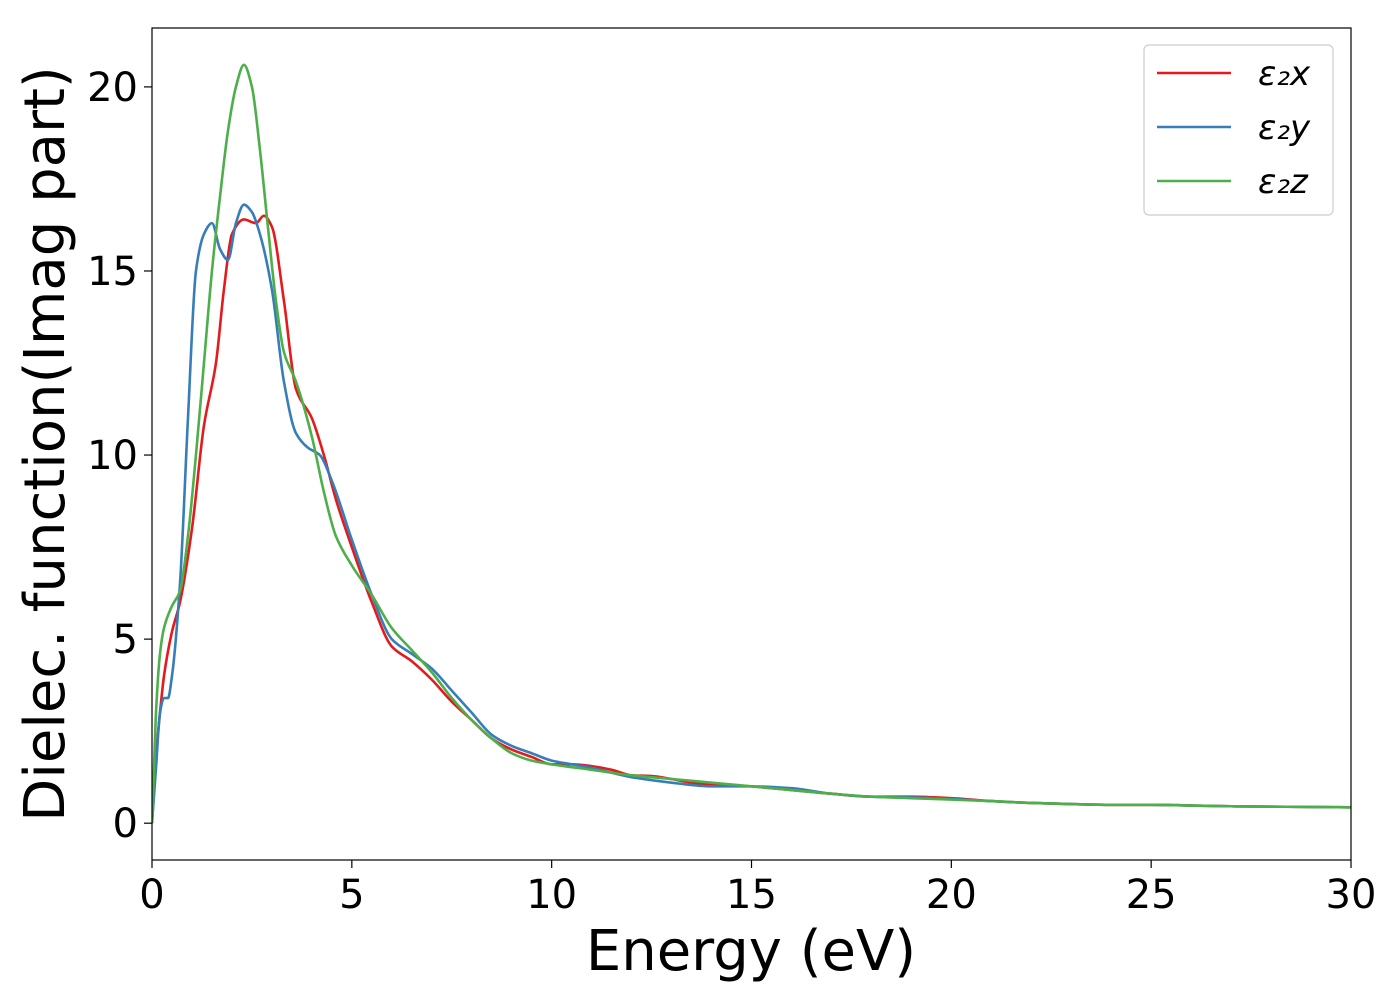  Describe the element at coordinates (1351, 895) in the screenshot. I see `x-tick-label: 30` at that location.